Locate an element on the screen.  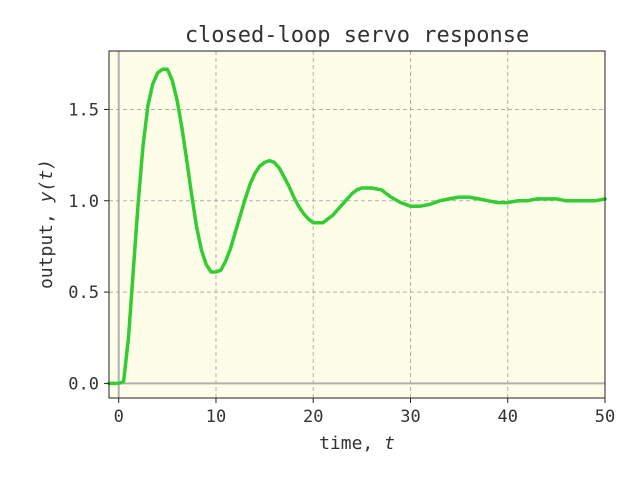
x-tick-label: 20 is located at coordinates (313, 417).